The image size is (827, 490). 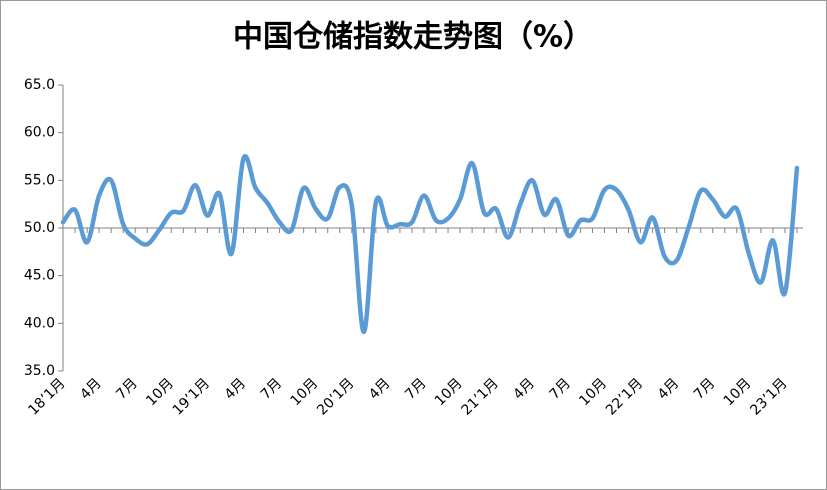 What do you see at coordinates (39, 276) in the screenshot?
I see `y-tick-label: 45.0` at bounding box center [39, 276].